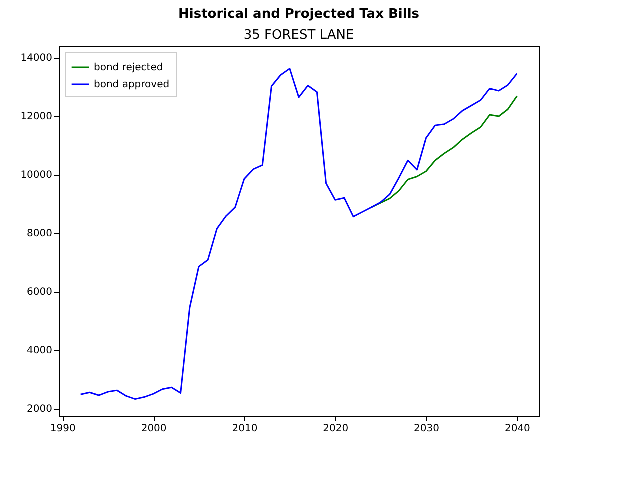 The width and height of the screenshot is (640, 480). Describe the element at coordinates (36, 58) in the screenshot. I see `y-tick-label: 14000` at that location.